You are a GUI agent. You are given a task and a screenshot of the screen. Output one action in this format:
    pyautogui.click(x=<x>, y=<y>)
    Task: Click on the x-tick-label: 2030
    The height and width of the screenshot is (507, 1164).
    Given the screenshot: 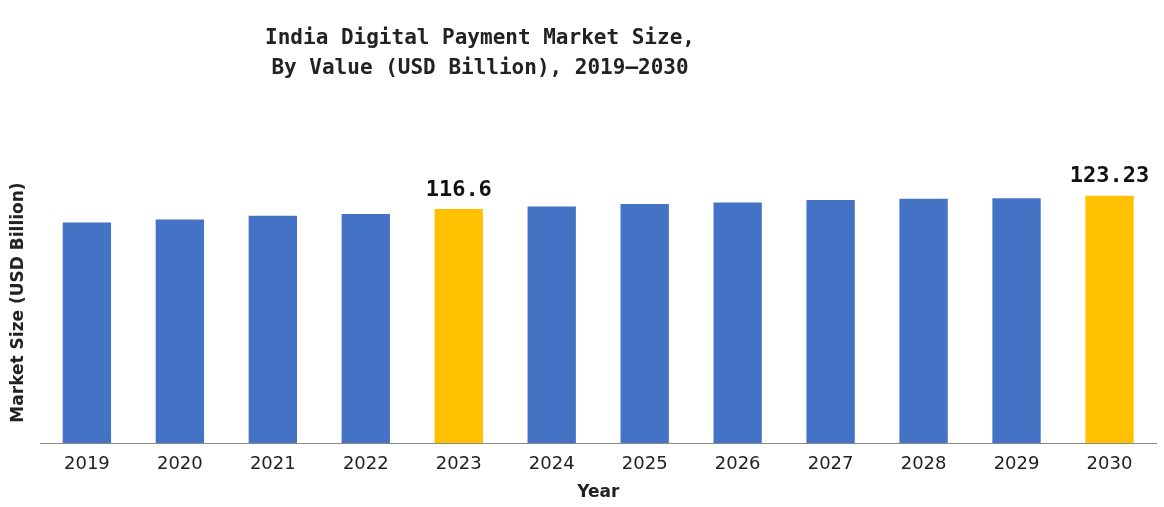 What is the action you would take?
    pyautogui.click(x=1109, y=463)
    